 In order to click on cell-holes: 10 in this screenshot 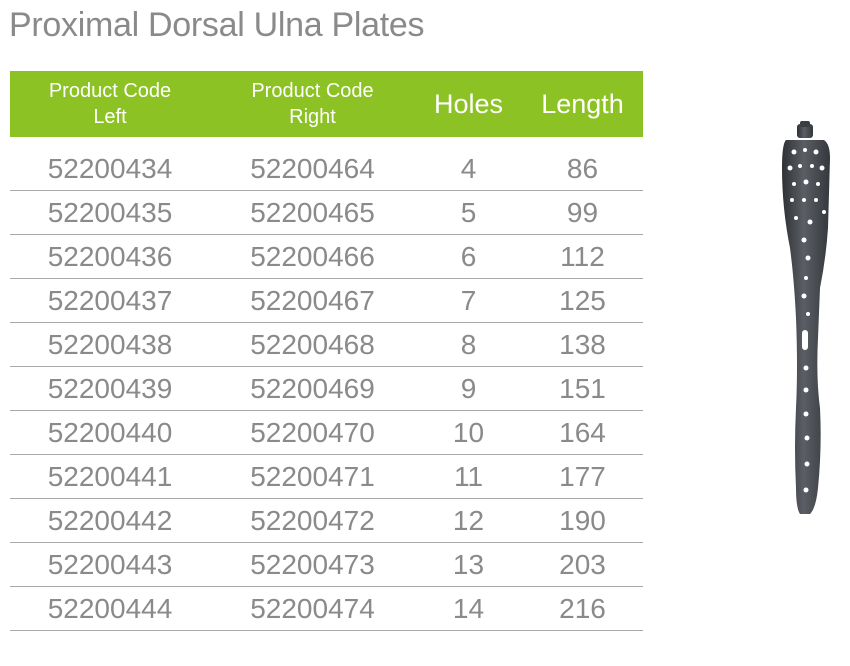, I will do `click(468, 432)`.